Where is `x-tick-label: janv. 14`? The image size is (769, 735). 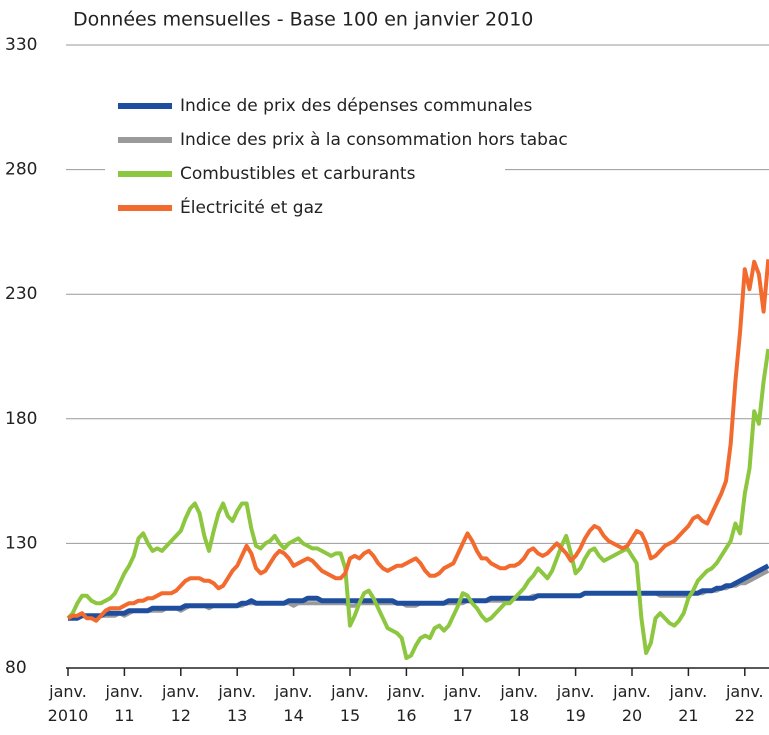
x-tick-label: janv. 14 is located at coordinates (293, 703).